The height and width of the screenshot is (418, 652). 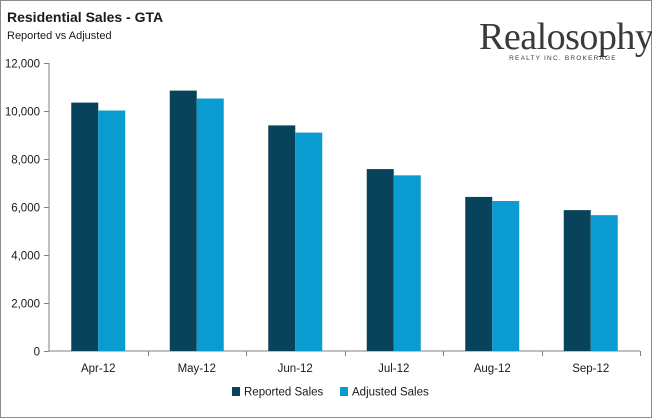 What do you see at coordinates (284, 393) in the screenshot?
I see `legend-label: Reported Sales` at bounding box center [284, 393].